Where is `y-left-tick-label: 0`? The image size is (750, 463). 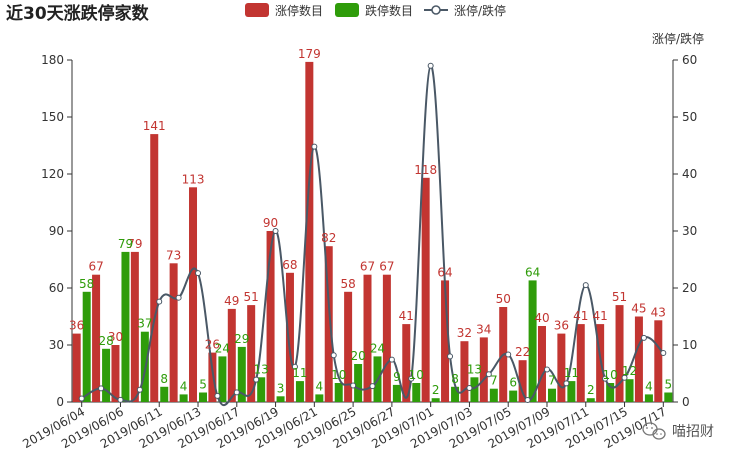 y-left-tick-label: 0 is located at coordinates (60, 402).